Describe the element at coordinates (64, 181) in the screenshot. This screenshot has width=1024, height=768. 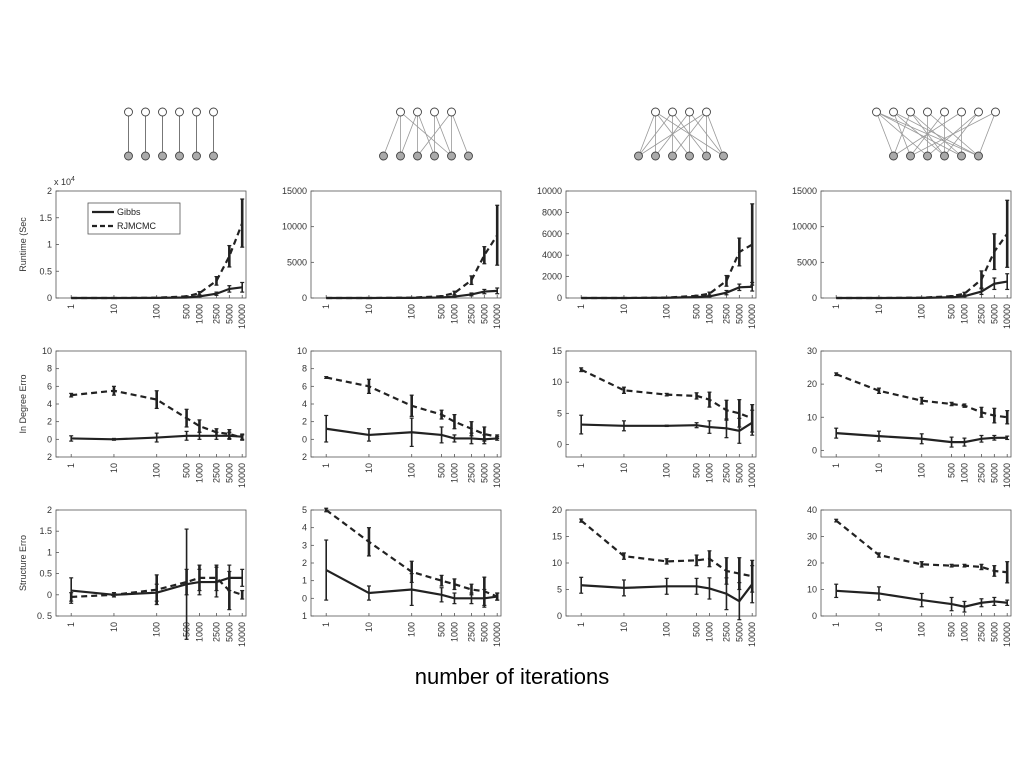
I see `y-exponent-label: x 104` at that location.